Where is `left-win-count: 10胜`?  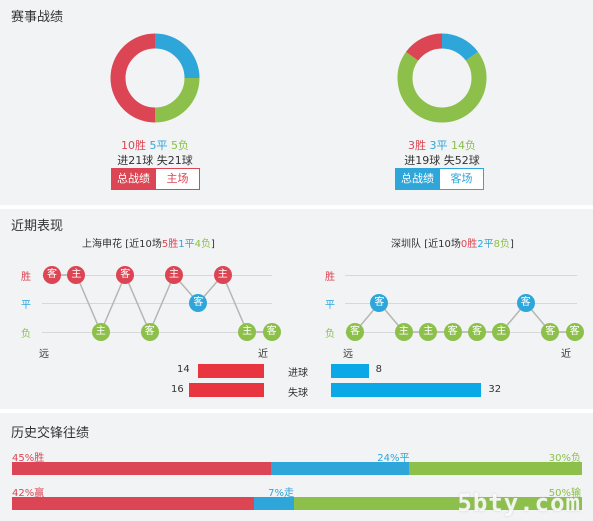 left-win-count: 10胜 is located at coordinates (133, 145).